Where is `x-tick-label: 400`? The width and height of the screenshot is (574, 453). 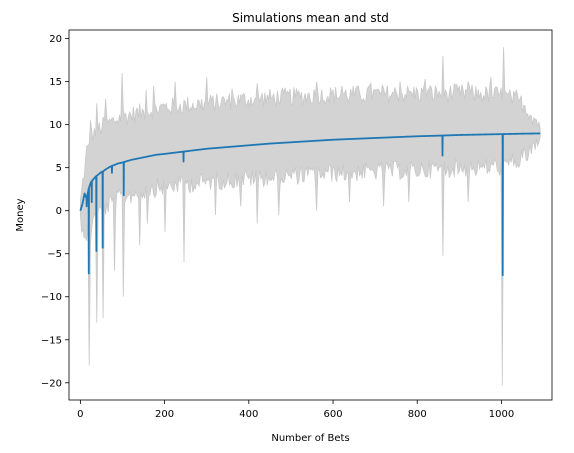
x-tick-label: 400 is located at coordinates (248, 414).